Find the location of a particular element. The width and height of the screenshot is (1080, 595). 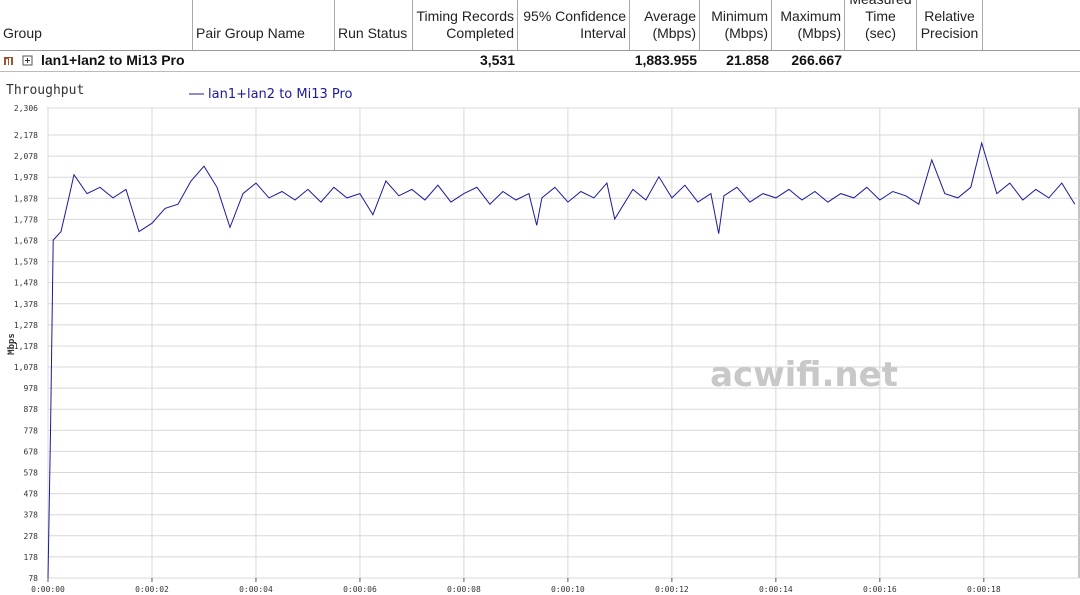

row-icons is located at coordinates (18, 60).